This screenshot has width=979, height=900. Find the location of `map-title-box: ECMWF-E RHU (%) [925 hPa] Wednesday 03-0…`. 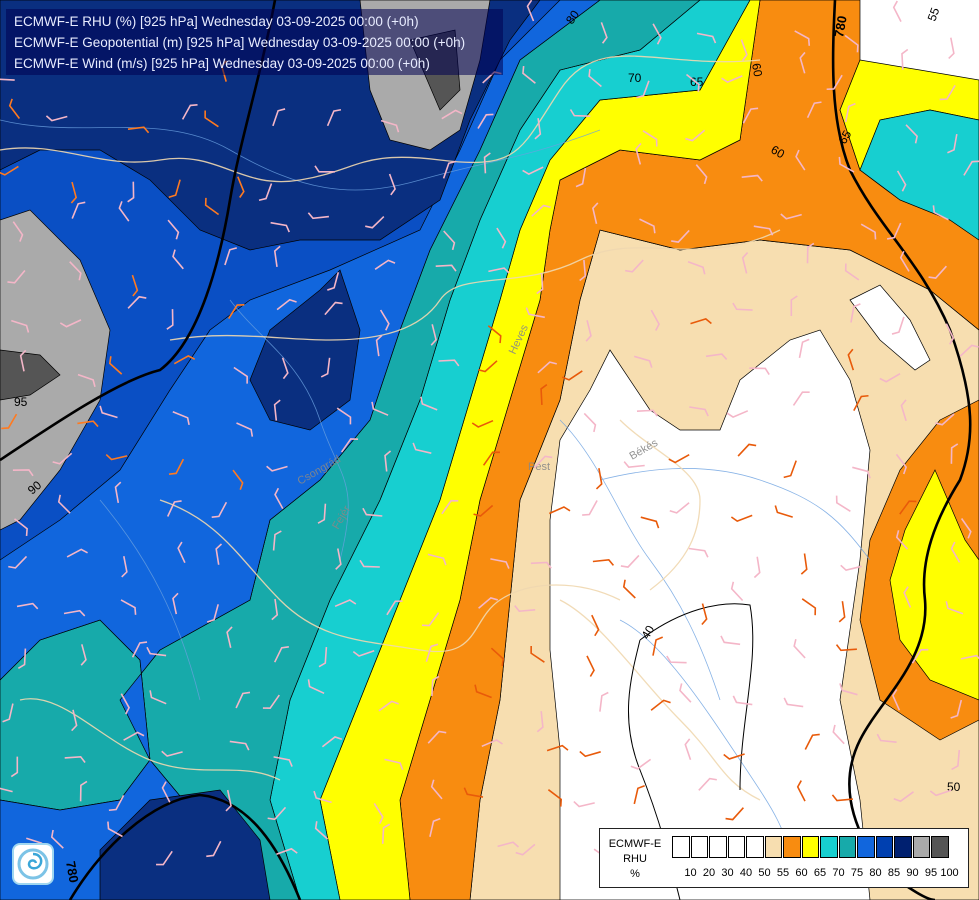

map-title-box: ECMWF-E RHU (%) [925 hPa] Wednesday 03-0… is located at coordinates (254, 42).